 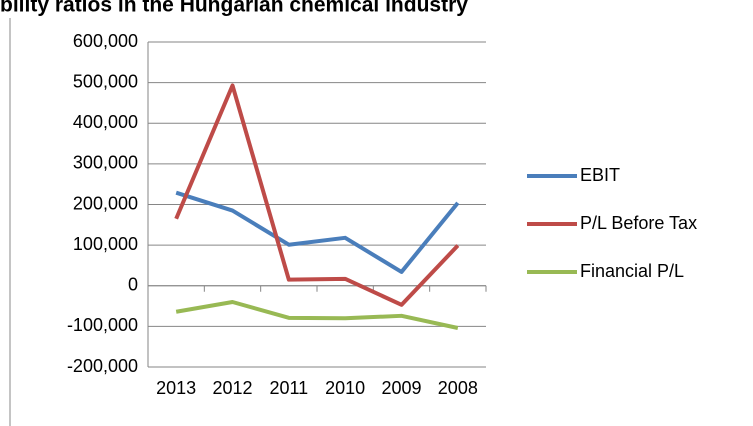 I want to click on x-tick-label: 2012, so click(x=232, y=388).